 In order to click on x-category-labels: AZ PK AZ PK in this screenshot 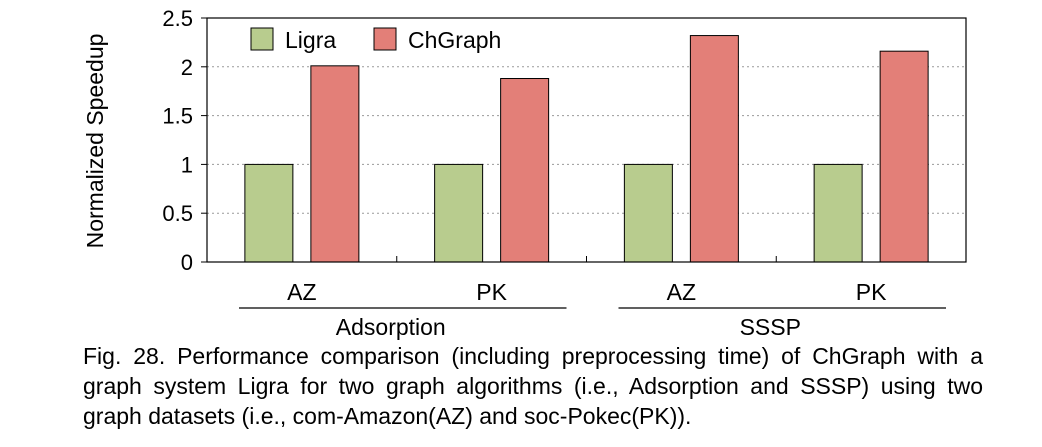, I will do `click(587, 292)`.